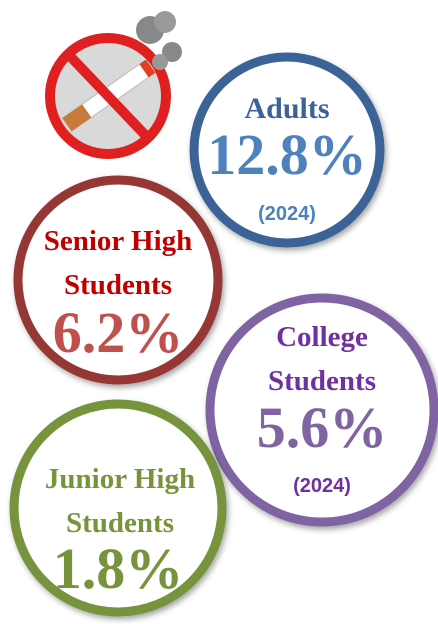 The height and width of the screenshot is (624, 438). What do you see at coordinates (322, 427) in the screenshot?
I see `circle-value: 5.6%` at bounding box center [322, 427].